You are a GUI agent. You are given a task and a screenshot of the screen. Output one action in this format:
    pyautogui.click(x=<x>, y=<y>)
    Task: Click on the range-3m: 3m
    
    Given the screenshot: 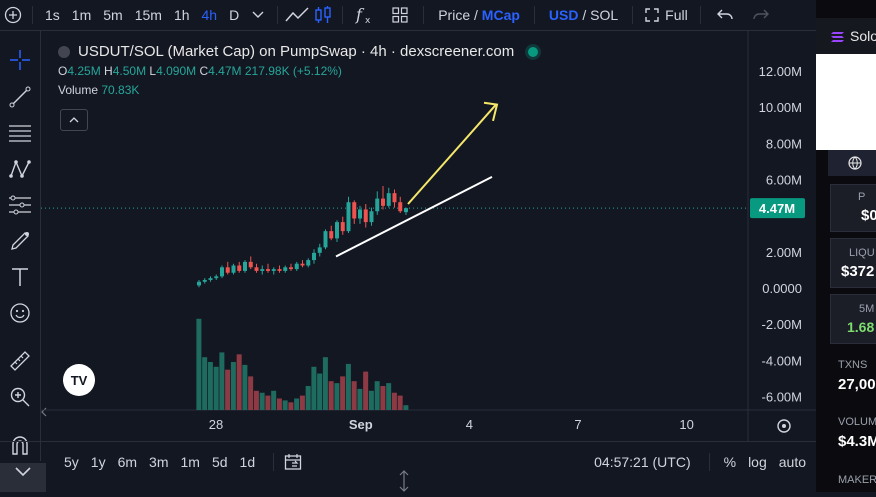 What is the action you would take?
    pyautogui.click(x=159, y=462)
    